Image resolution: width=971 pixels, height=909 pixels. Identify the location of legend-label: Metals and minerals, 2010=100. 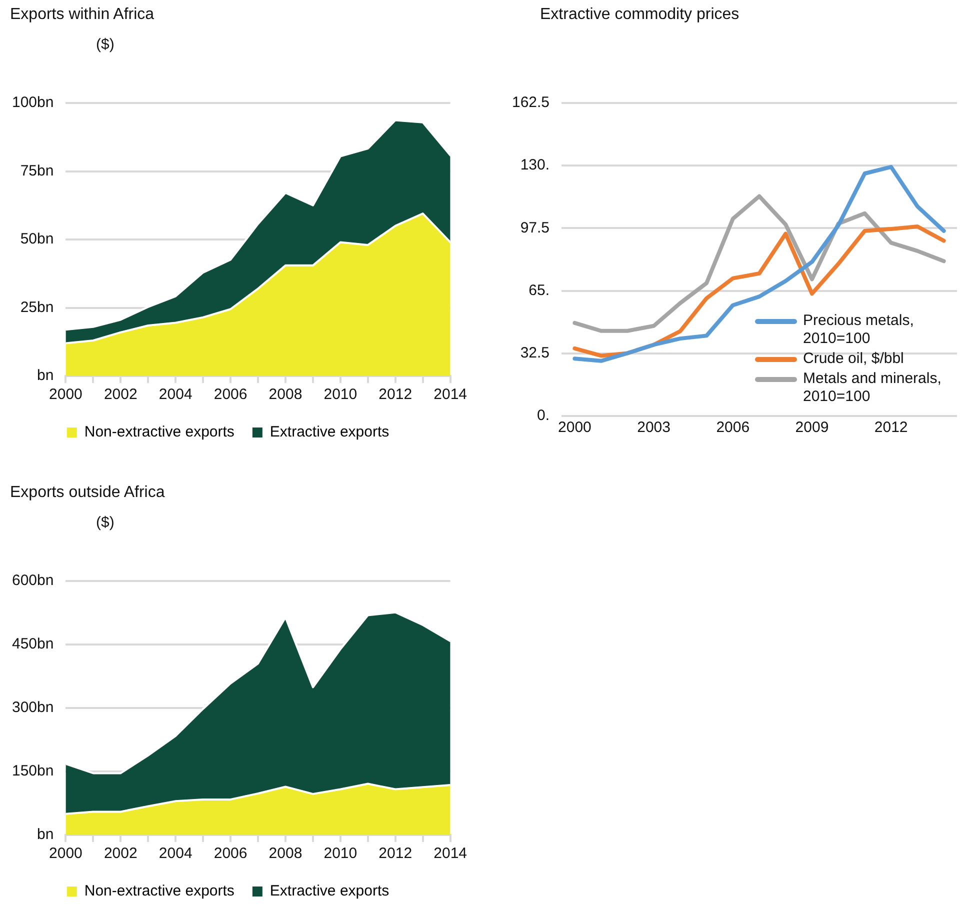
(872, 388).